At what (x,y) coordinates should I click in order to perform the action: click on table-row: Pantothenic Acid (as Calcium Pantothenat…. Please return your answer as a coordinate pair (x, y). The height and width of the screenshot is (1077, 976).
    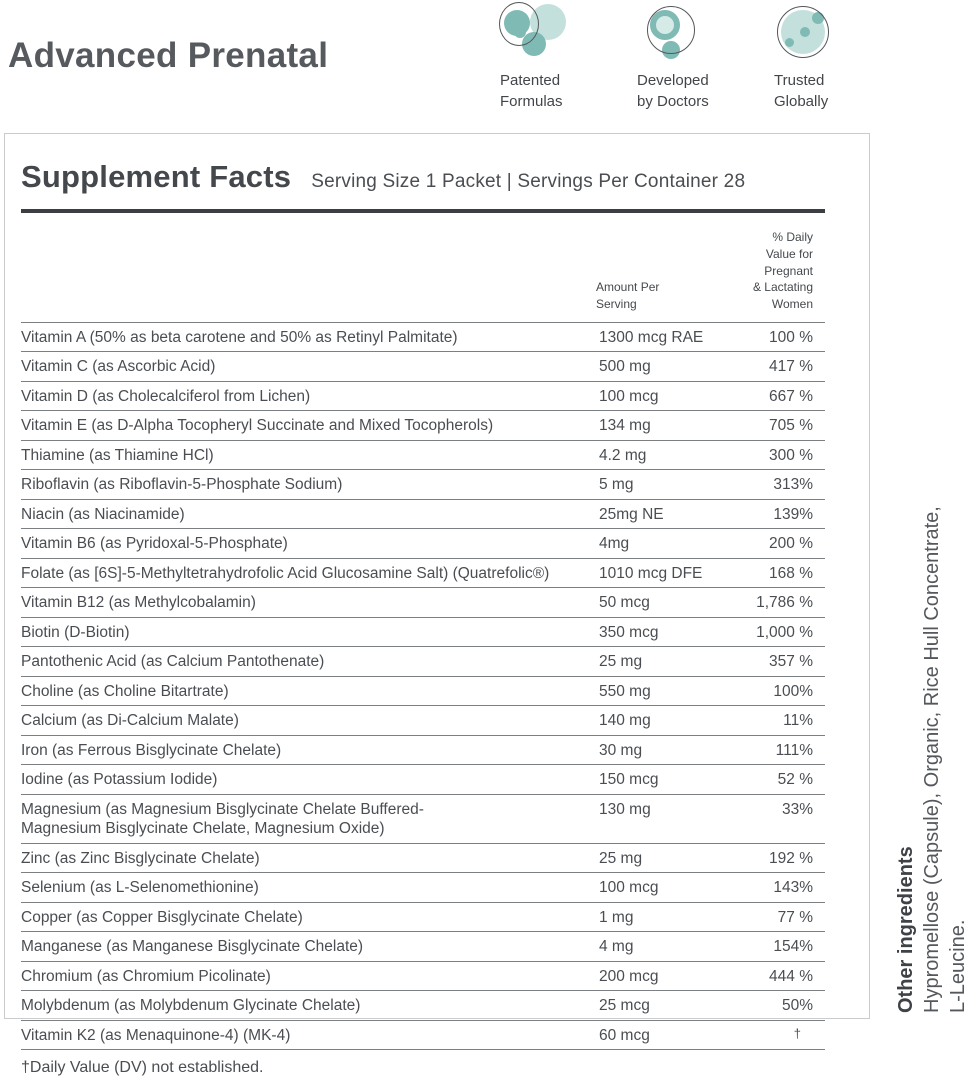
    Looking at the image, I should click on (423, 662).